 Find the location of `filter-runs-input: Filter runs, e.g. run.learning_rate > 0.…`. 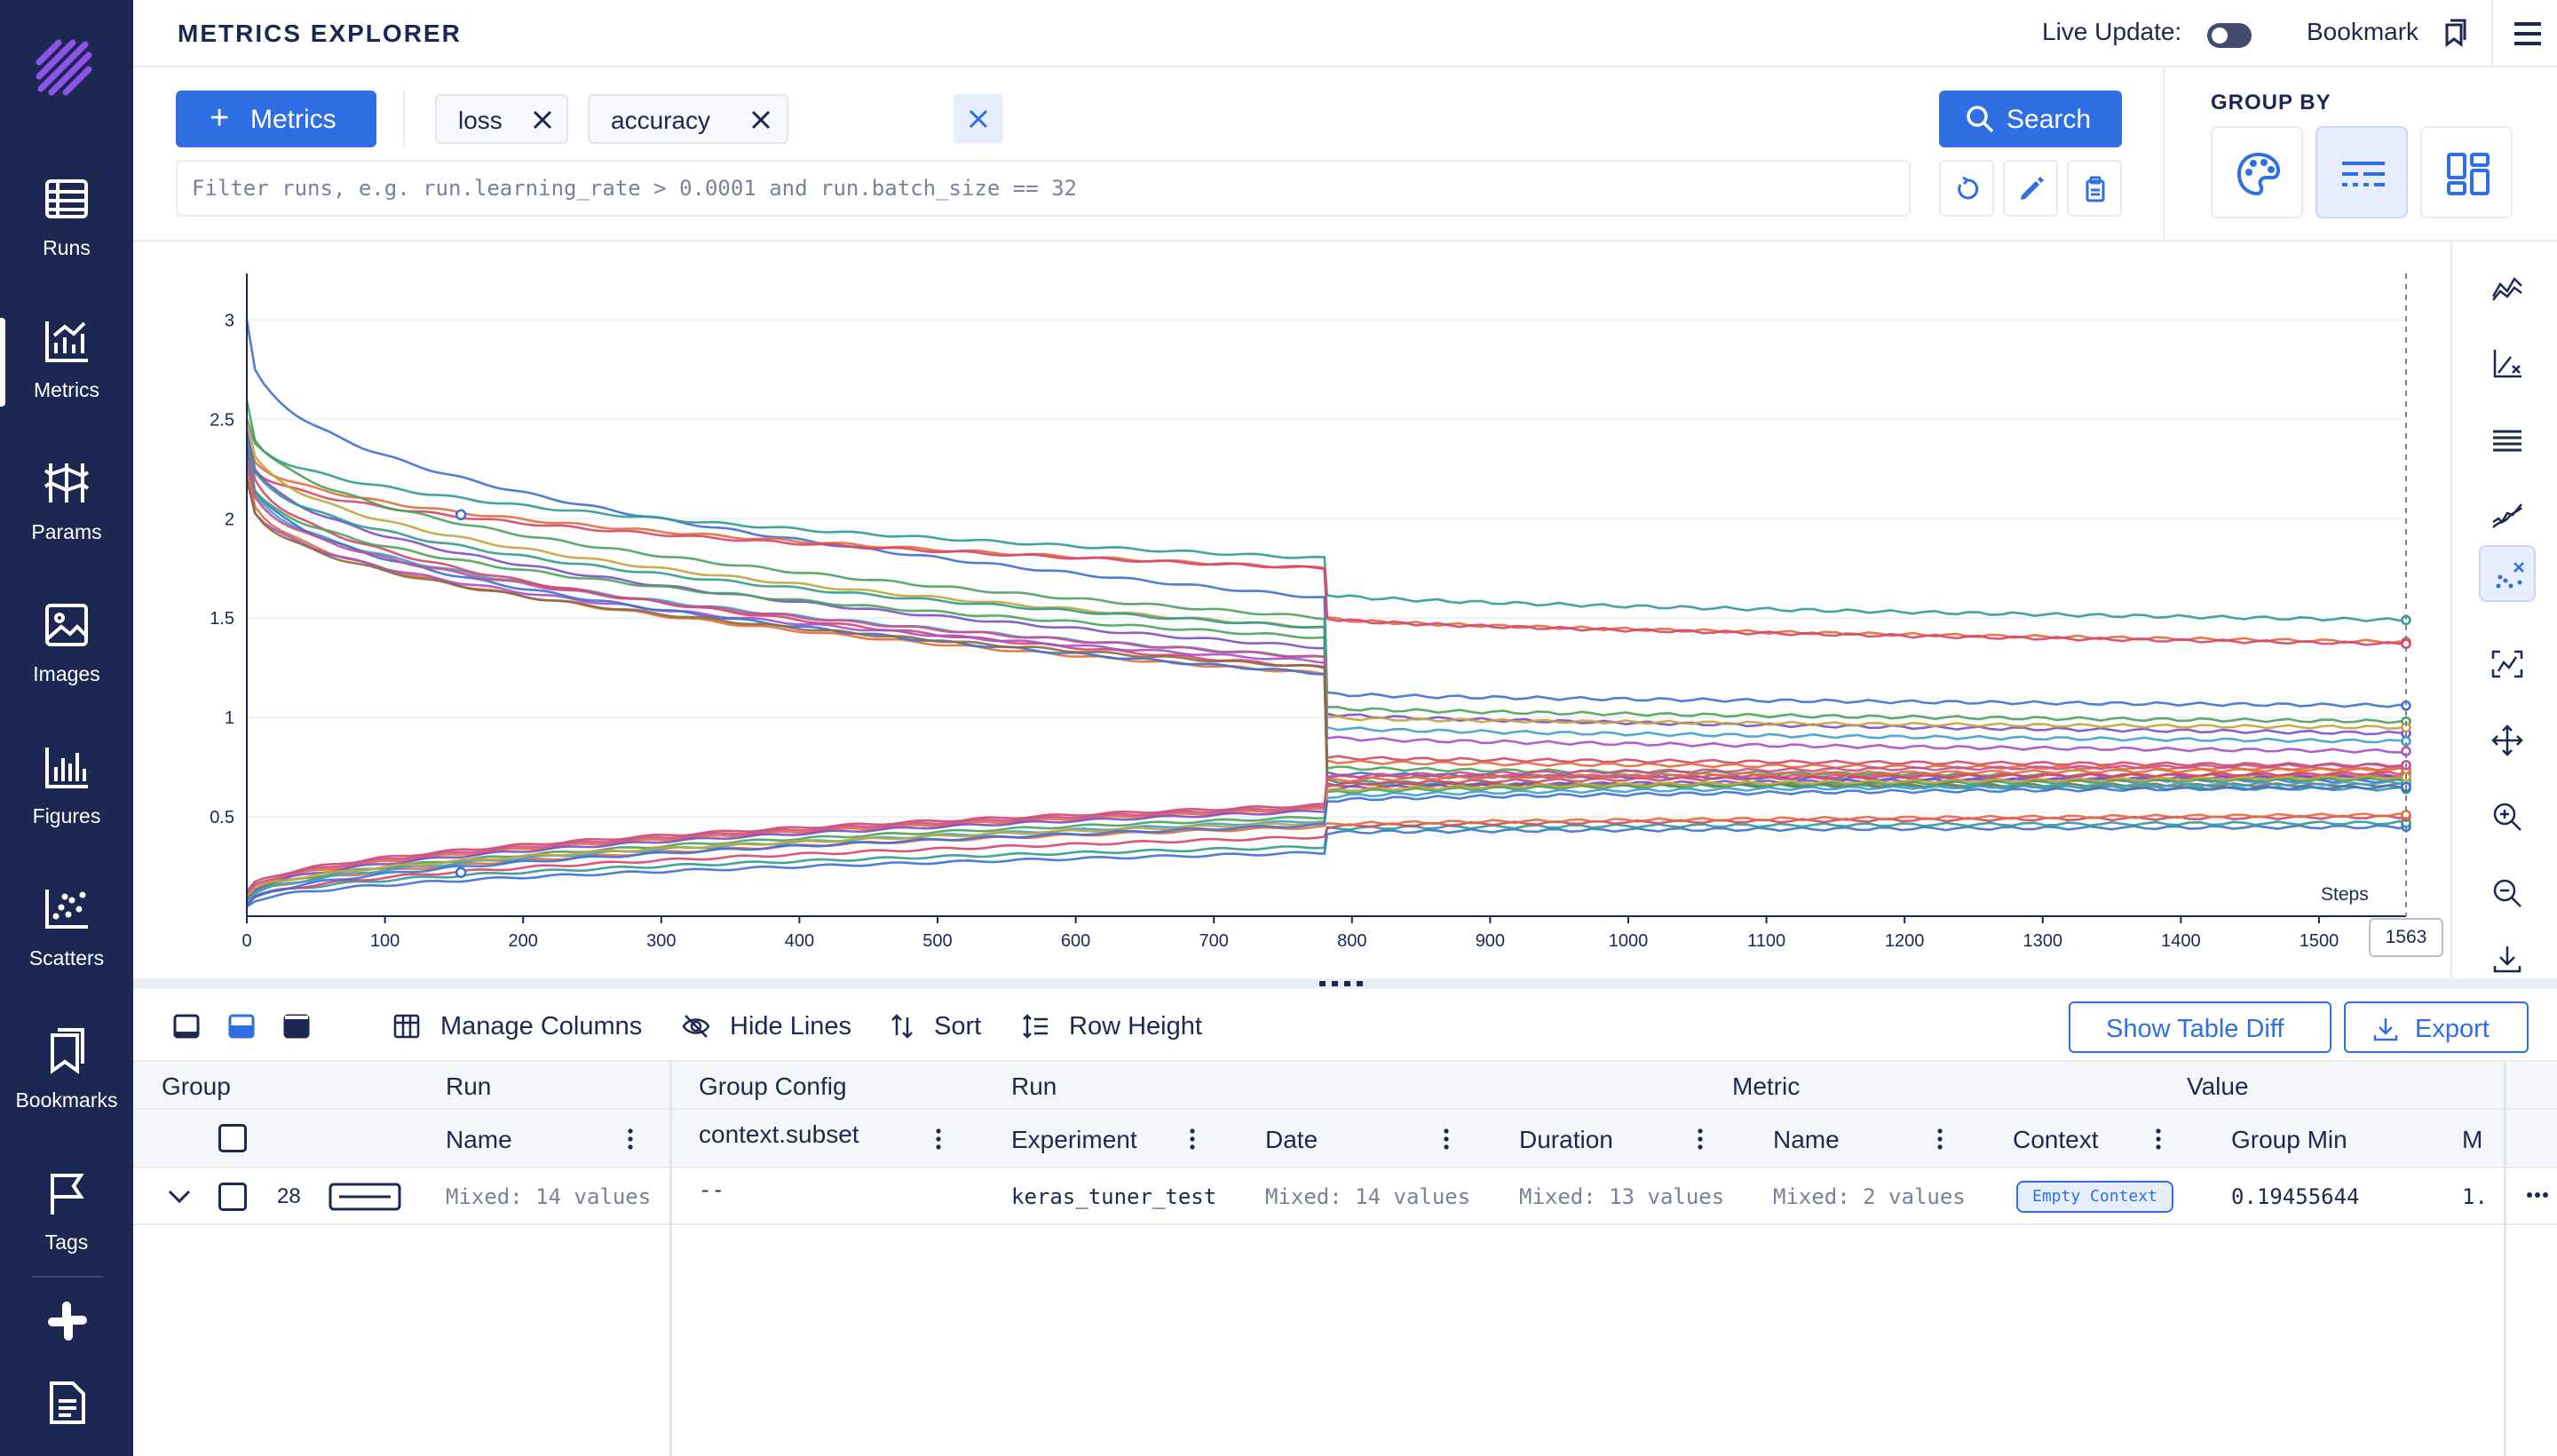

filter-runs-input: Filter runs, e.g. run.learning_rate > 0.… is located at coordinates (1043, 188).